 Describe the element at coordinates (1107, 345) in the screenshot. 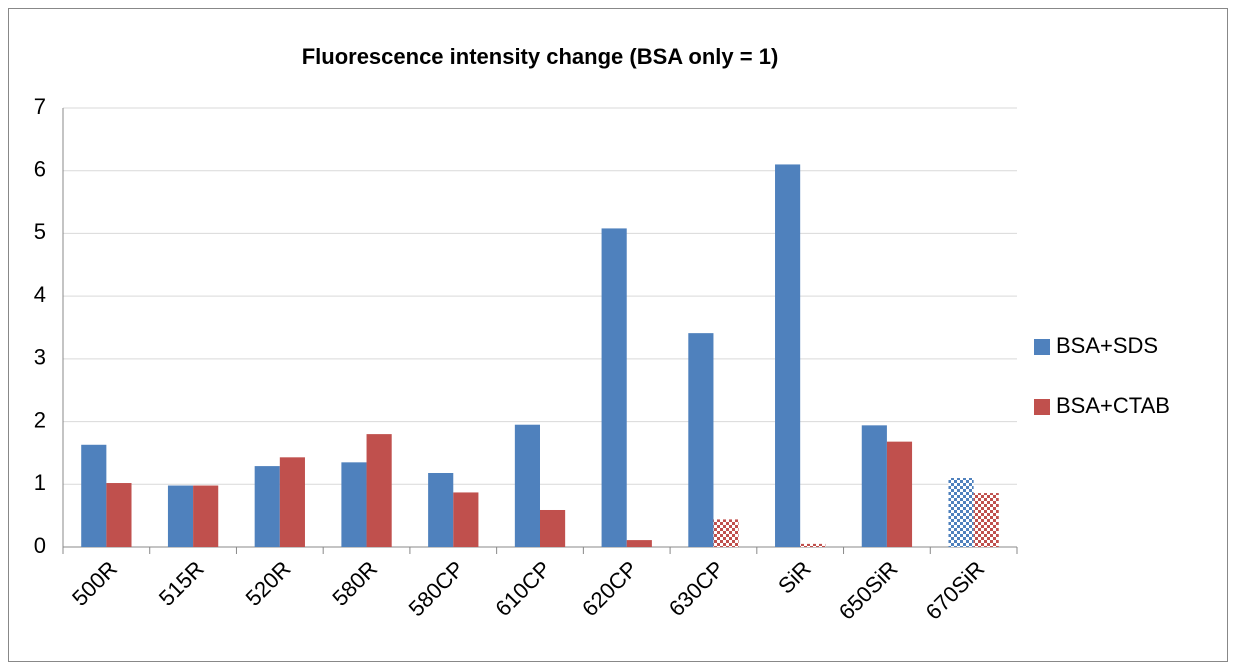

I see `legend-label: BSA+SDS` at that location.